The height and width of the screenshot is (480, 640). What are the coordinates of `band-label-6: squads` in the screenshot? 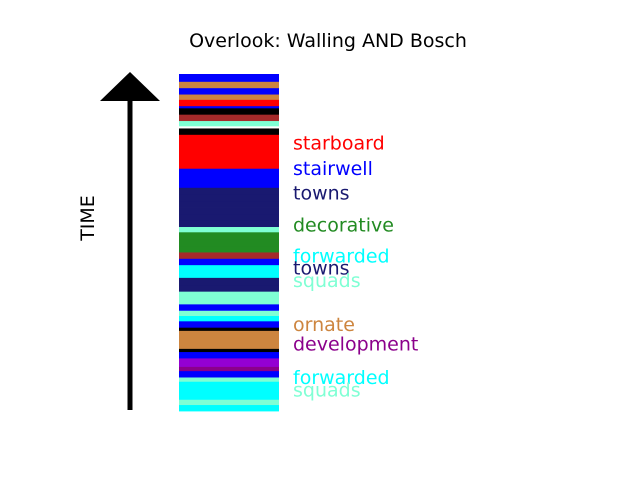 It's located at (327, 281).